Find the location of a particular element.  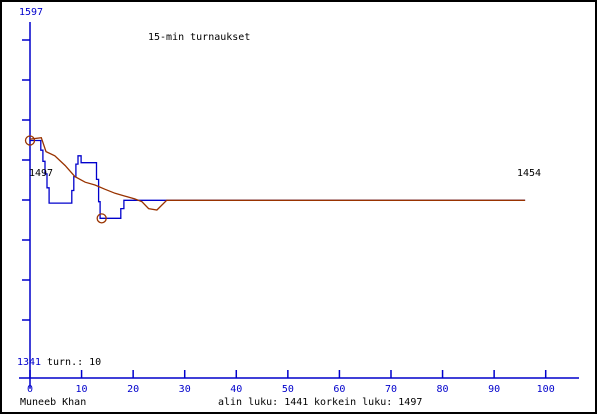

x-tick-label: 40 is located at coordinates (236, 389).